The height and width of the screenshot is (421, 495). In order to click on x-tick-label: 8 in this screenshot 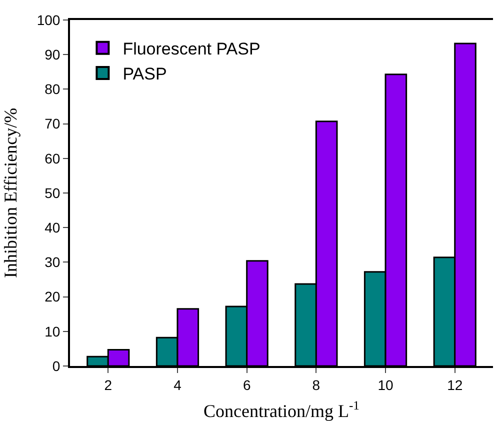, I will do `click(316, 384)`.